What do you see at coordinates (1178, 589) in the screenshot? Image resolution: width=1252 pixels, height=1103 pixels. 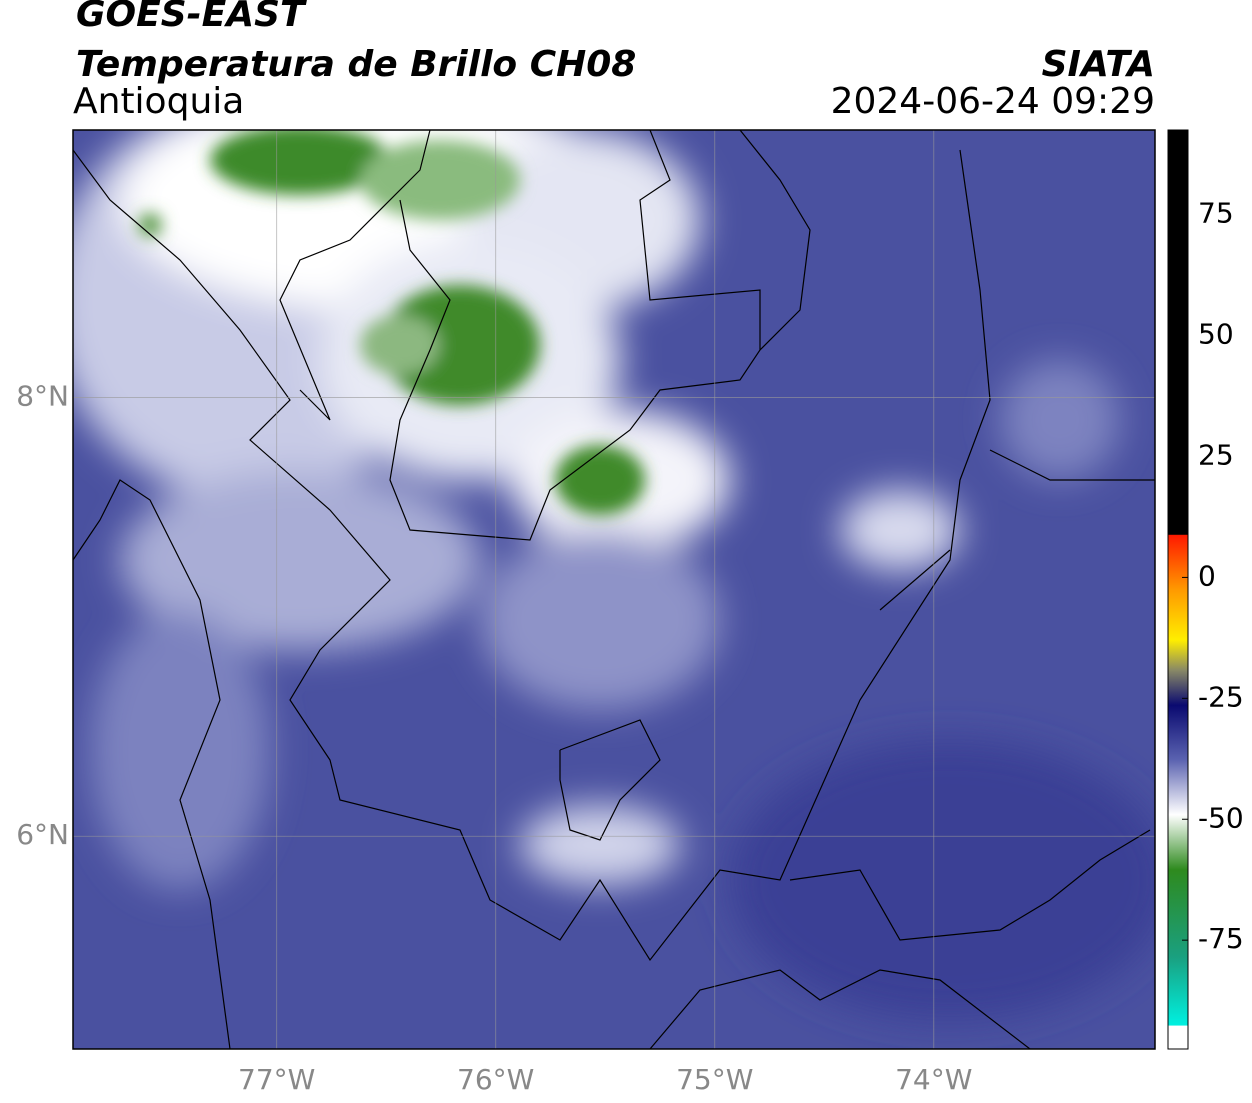 I see `colorbar` at bounding box center [1178, 589].